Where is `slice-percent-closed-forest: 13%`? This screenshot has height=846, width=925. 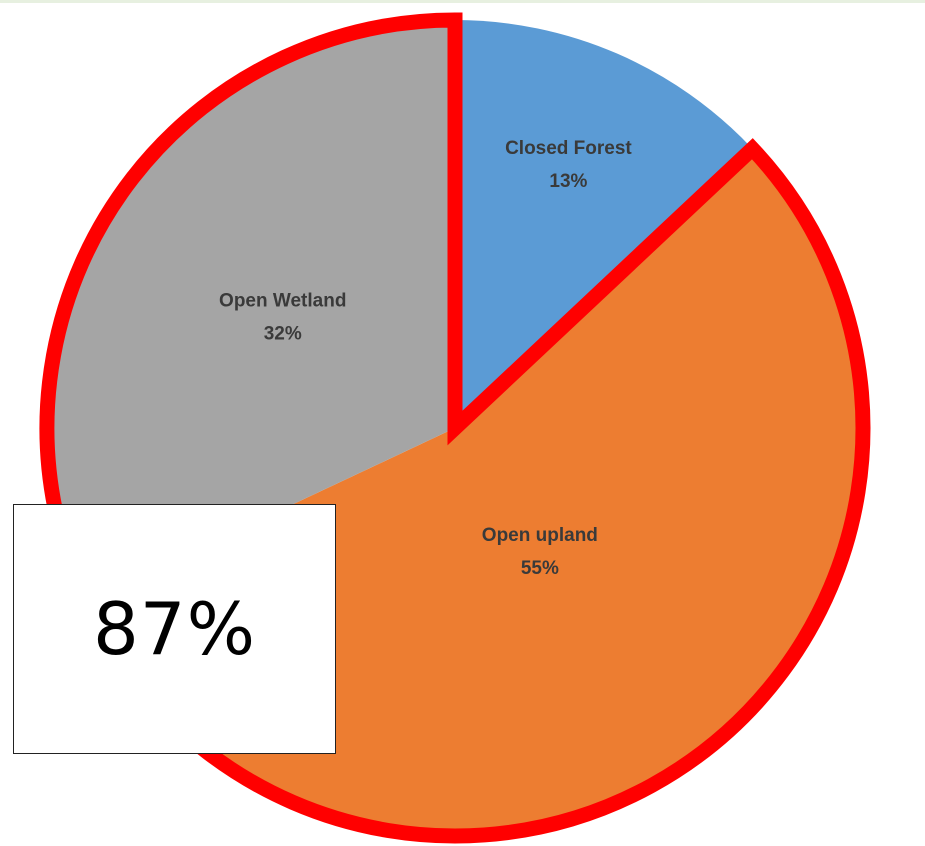 slice-percent-closed-forest: 13% is located at coordinates (568, 181).